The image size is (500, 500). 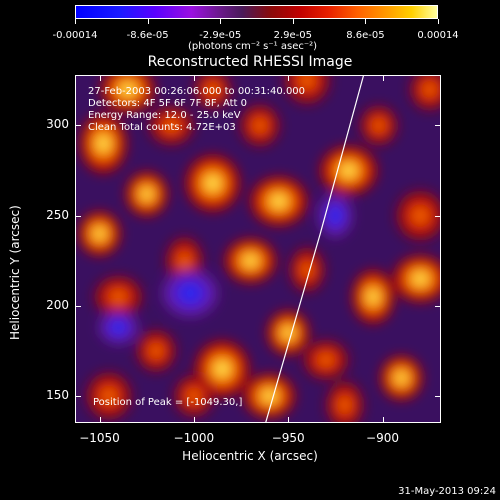 I want to click on y-tick-label: 150, so click(x=57, y=394).